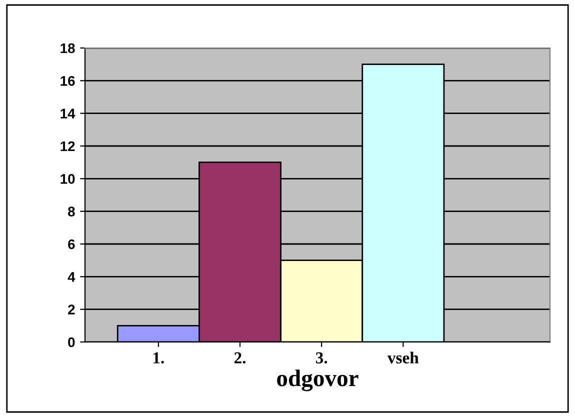 This screenshot has width=575, height=417. What do you see at coordinates (71, 309) in the screenshot?
I see `y-tick-label: 2` at bounding box center [71, 309].